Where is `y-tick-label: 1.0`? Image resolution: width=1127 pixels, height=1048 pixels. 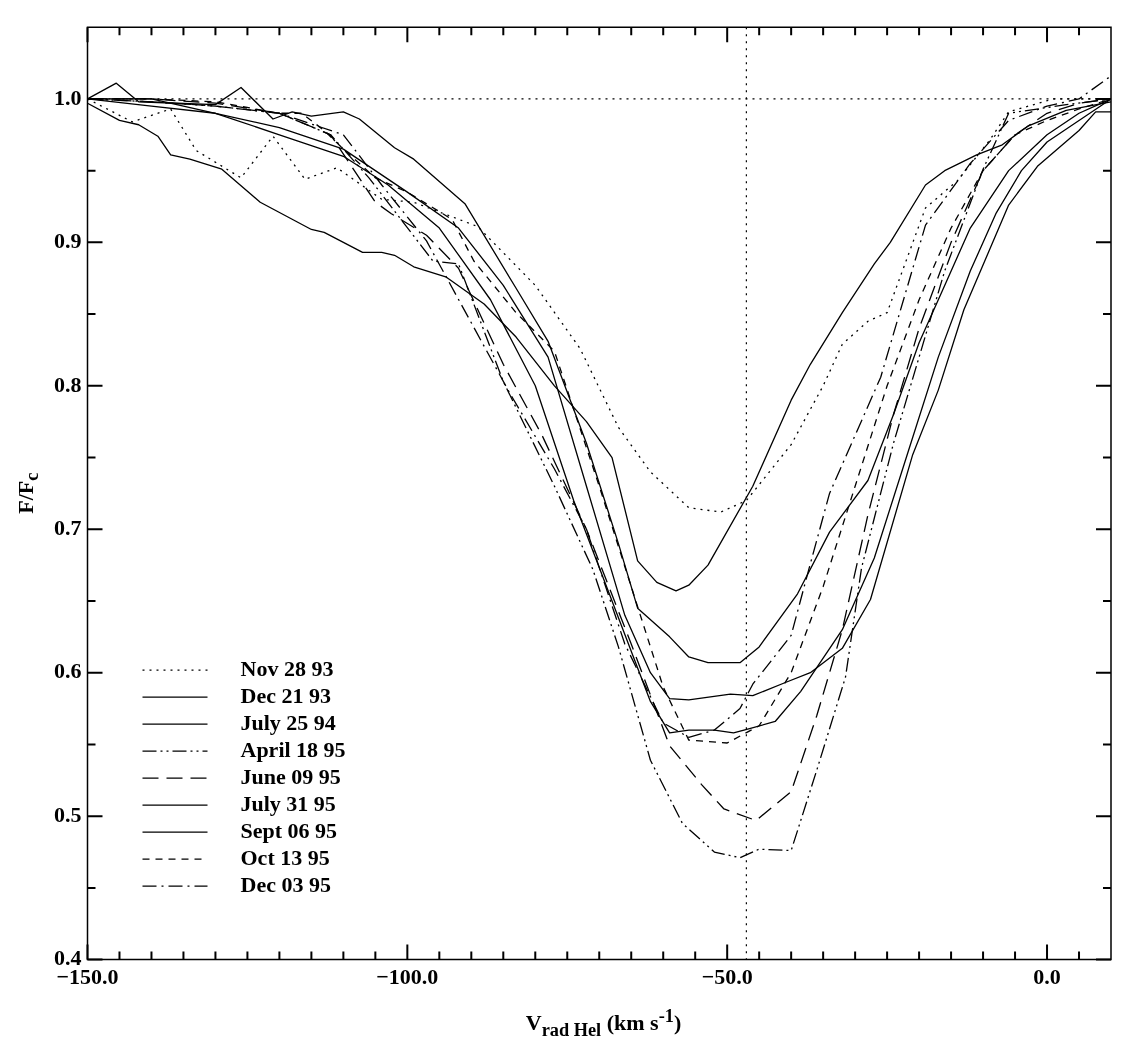 y-tick-label: 1.0 is located at coordinates (68, 97).